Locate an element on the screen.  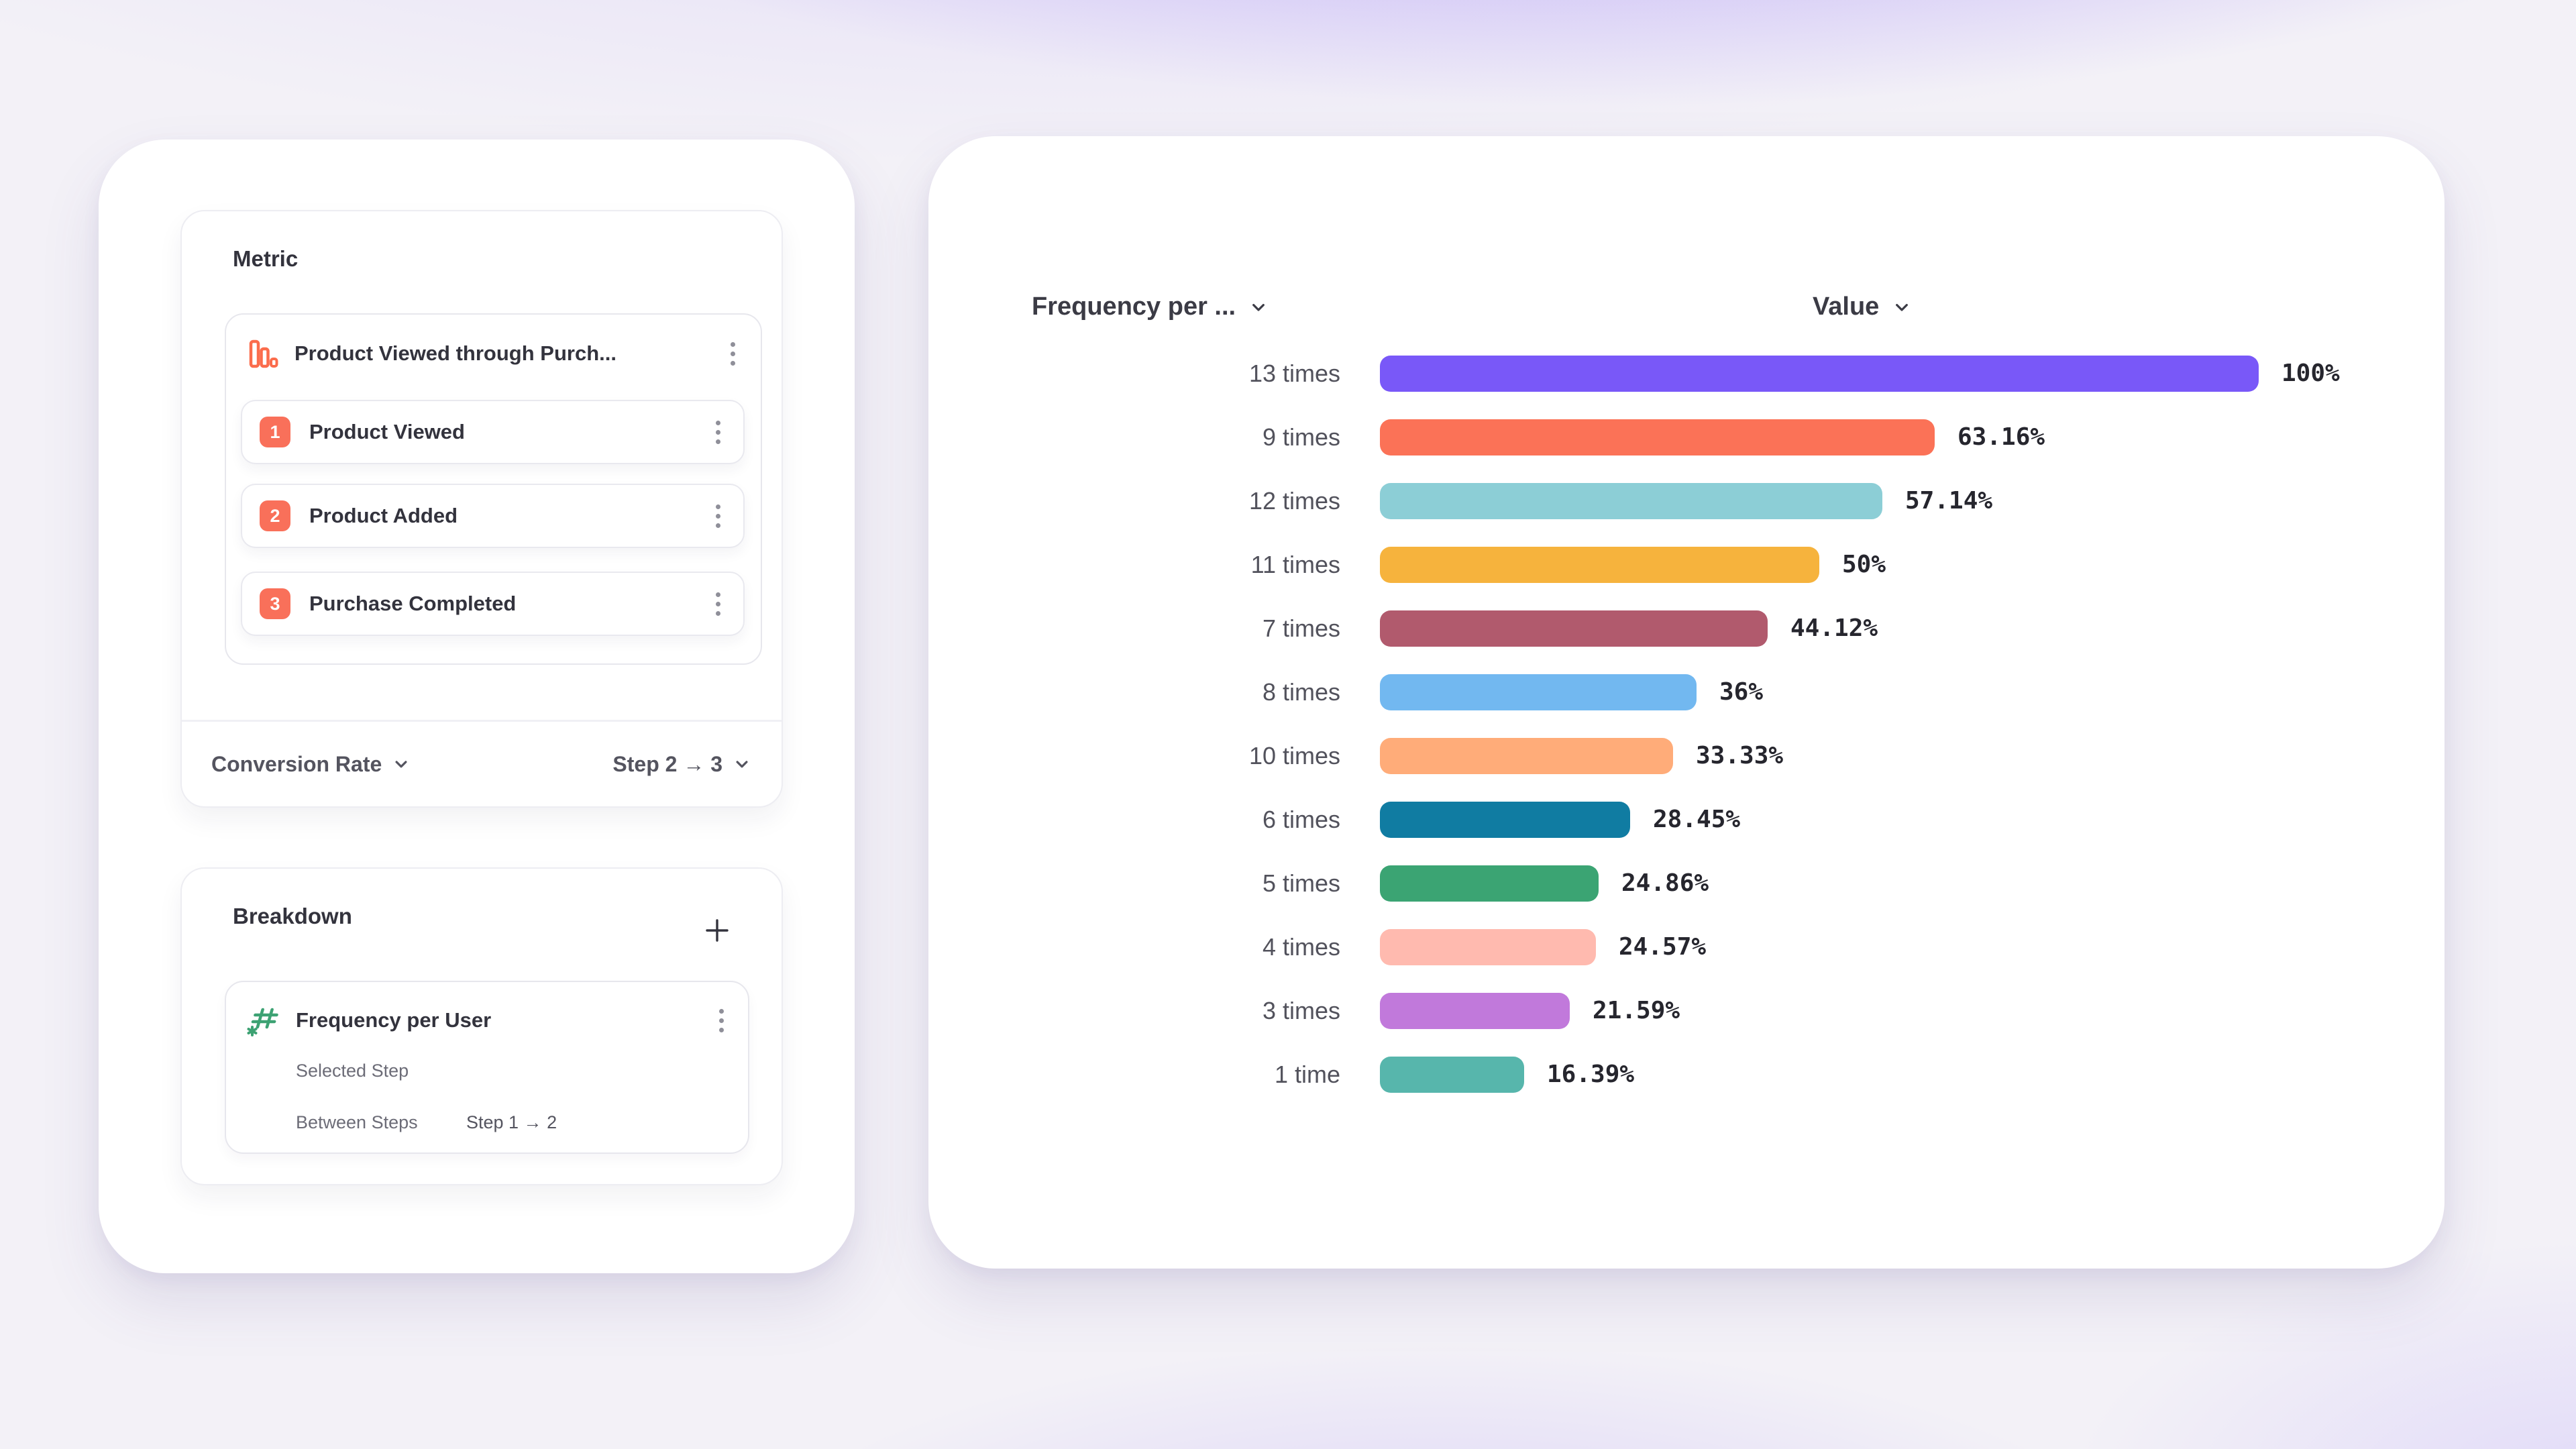
category-label: 13 times is located at coordinates (1294, 373).